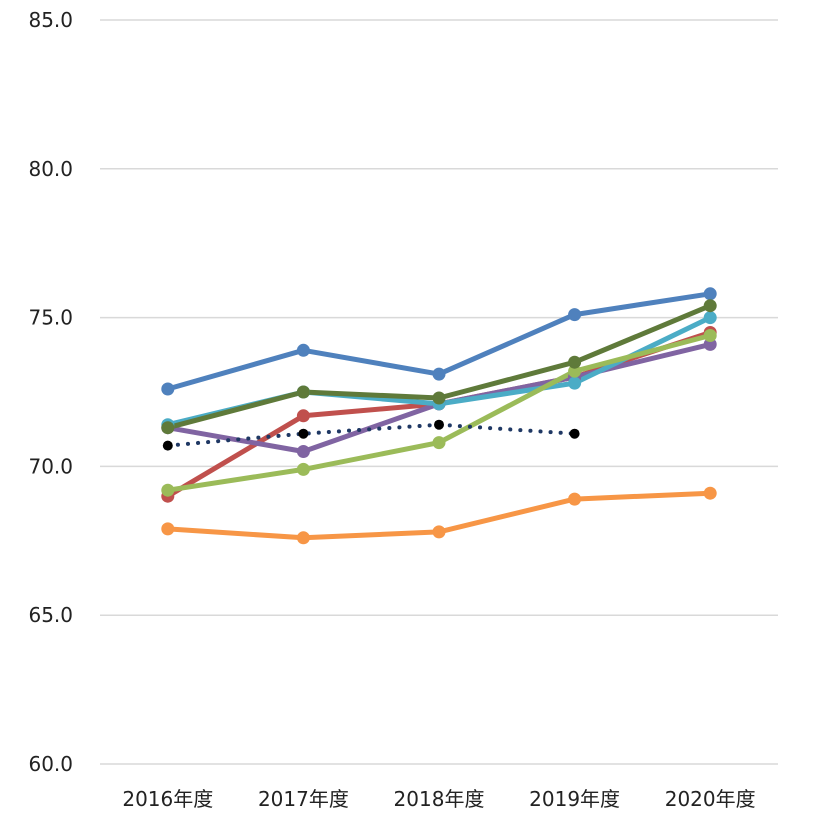  I want to click on x-tick-label: 2018年度, so click(439, 799).